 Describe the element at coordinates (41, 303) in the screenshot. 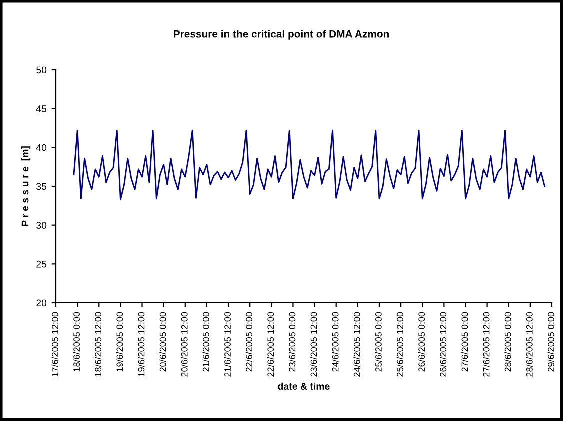

I see `y-tick-label: 20` at that location.